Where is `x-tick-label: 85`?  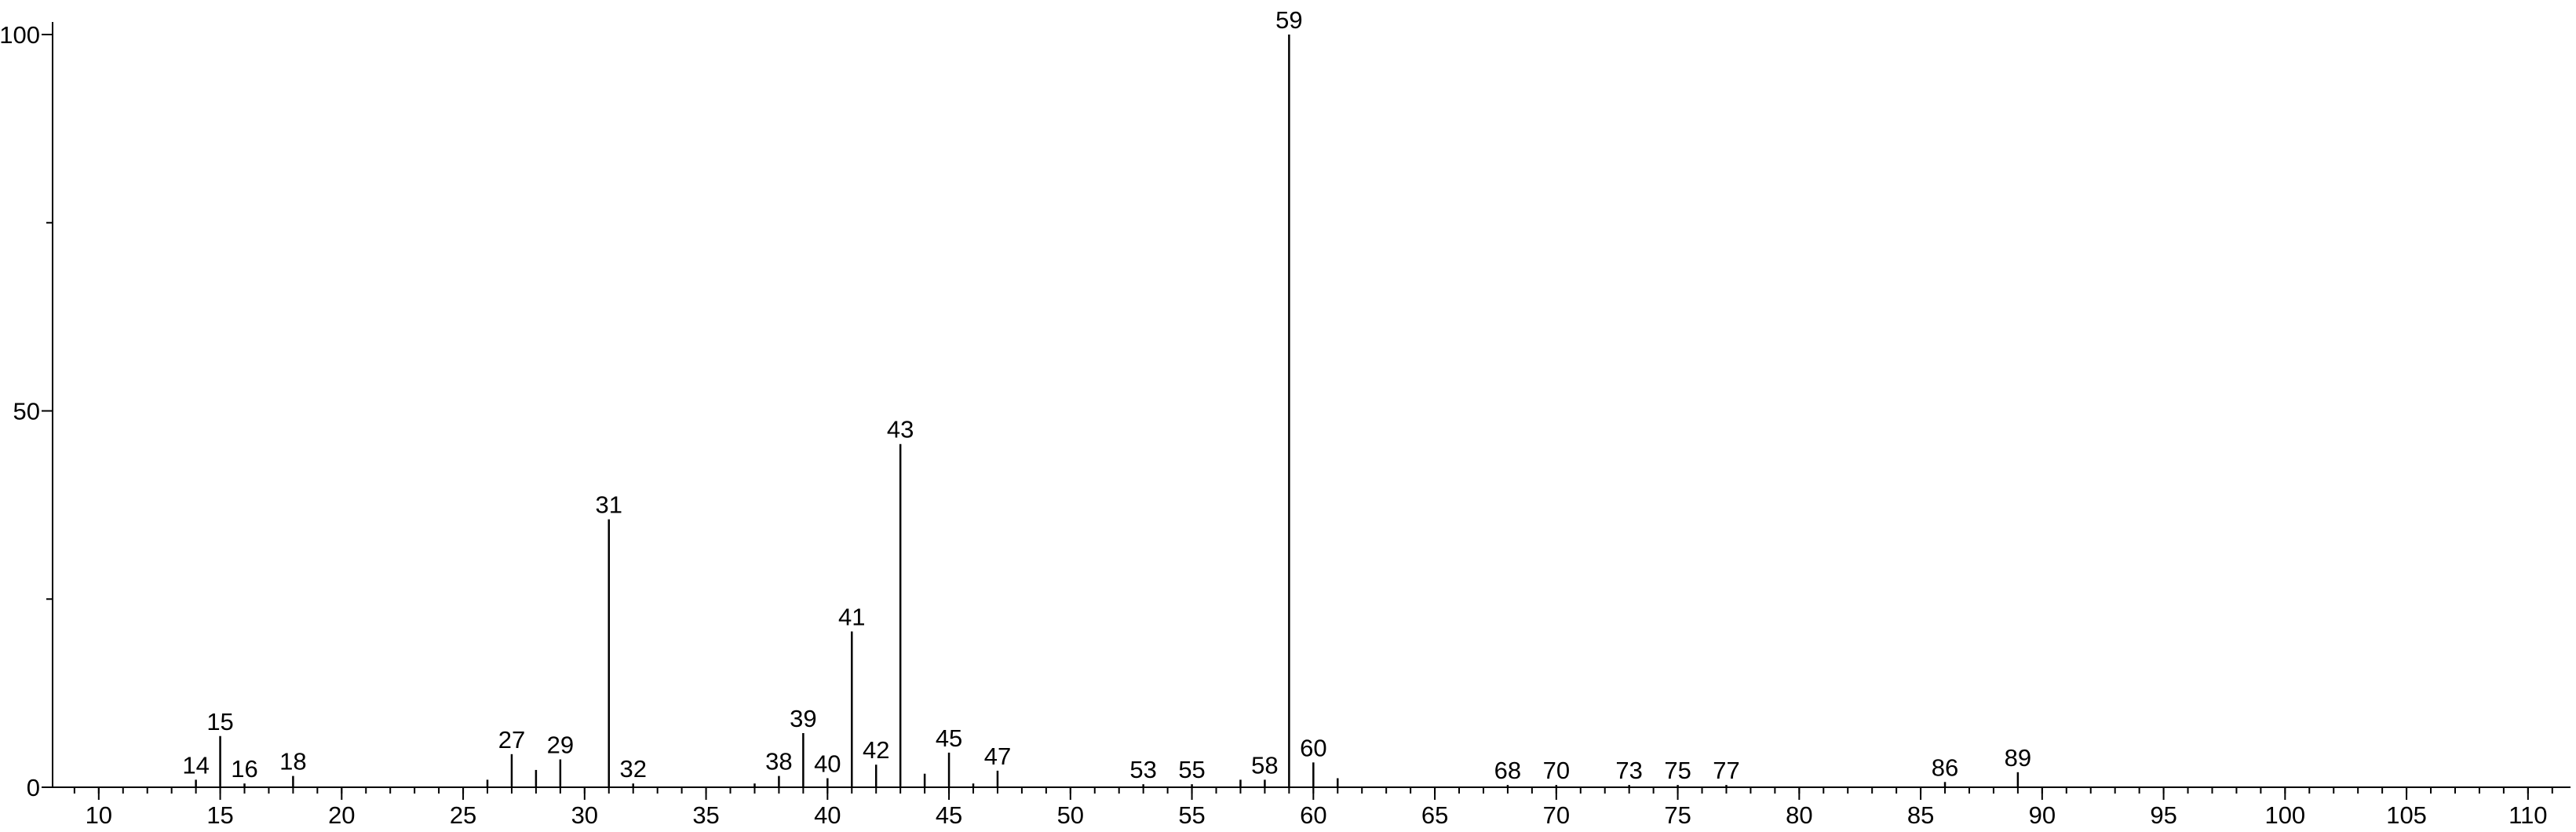 x-tick-label: 85 is located at coordinates (1920, 815).